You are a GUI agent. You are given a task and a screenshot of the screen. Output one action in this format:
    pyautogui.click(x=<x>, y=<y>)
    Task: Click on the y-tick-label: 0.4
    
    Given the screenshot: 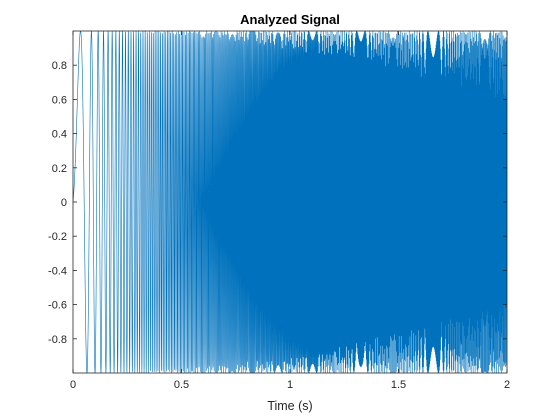 What is the action you would take?
    pyautogui.click(x=59, y=135)
    